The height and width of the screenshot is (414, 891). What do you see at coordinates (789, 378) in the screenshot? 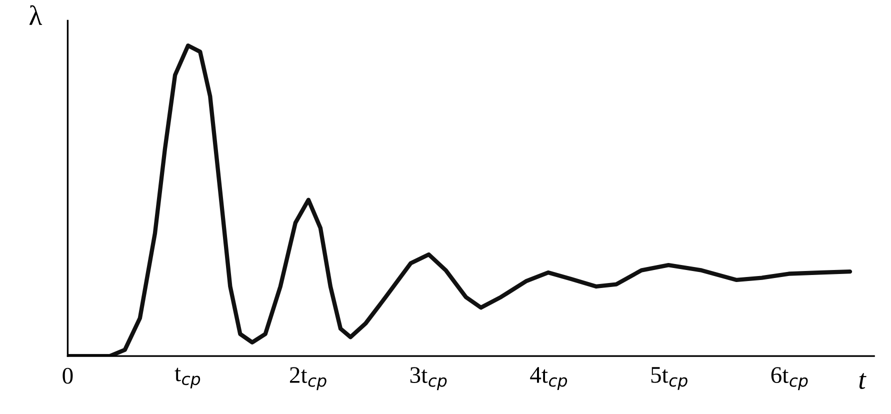
I see `x-tick-label: 6t$_{cp}$` at bounding box center [789, 378].